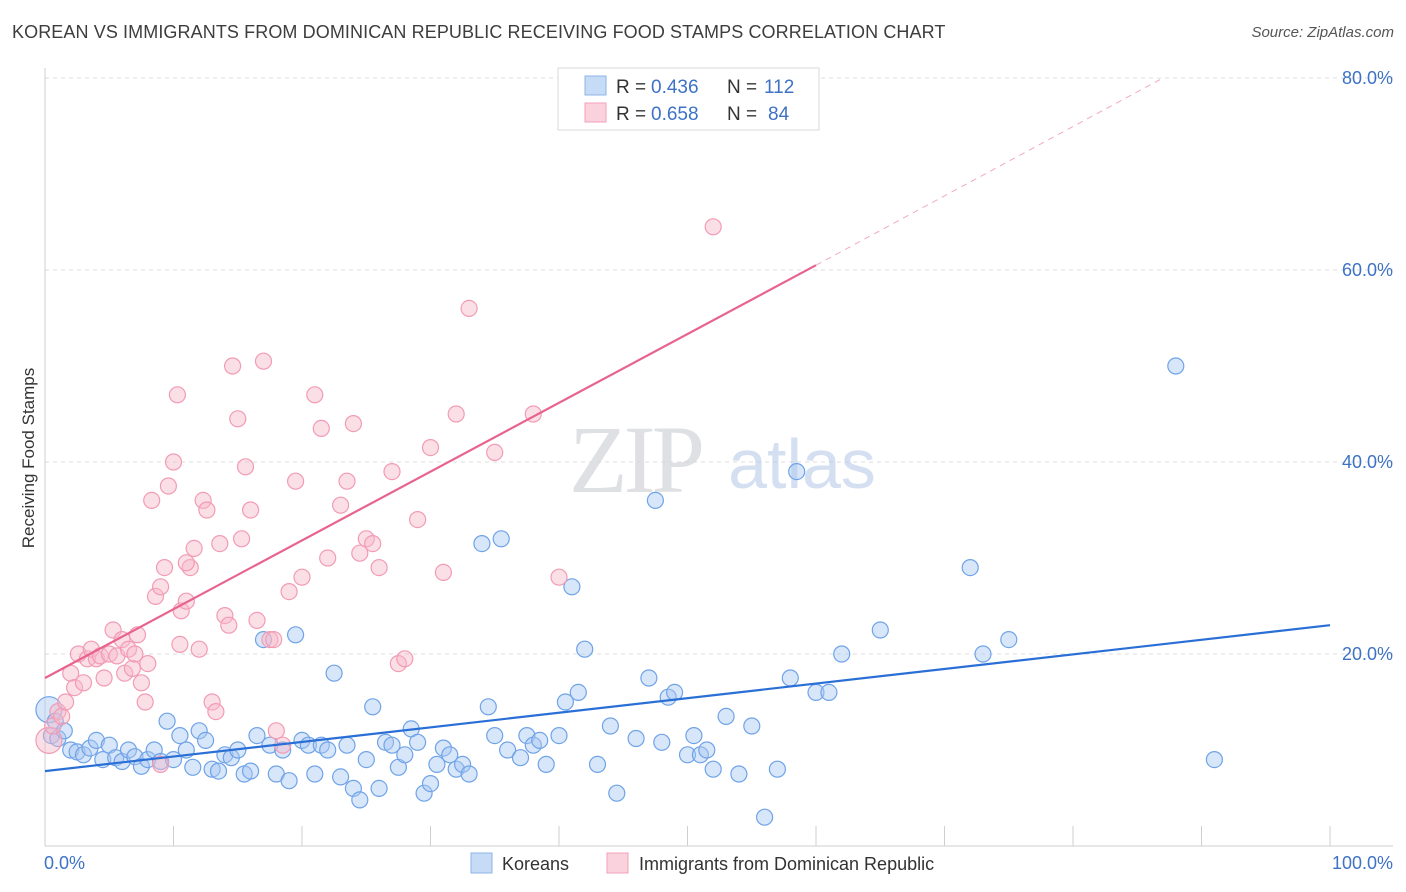 Image resolution: width=1406 pixels, height=892 pixels. What do you see at coordinates (631, 114) in the screenshot?
I see `legend-r-label-2: R =` at bounding box center [631, 114].